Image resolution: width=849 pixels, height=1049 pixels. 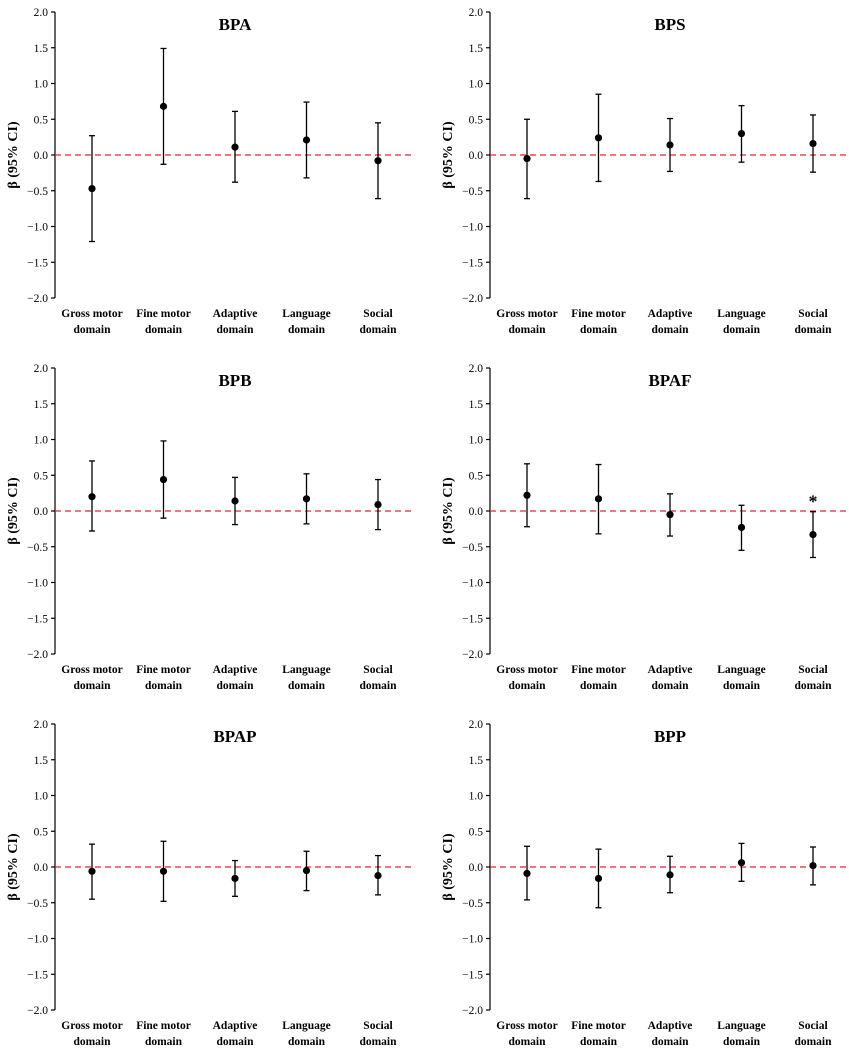 I want to click on chart-title: BPP, so click(x=670, y=736).